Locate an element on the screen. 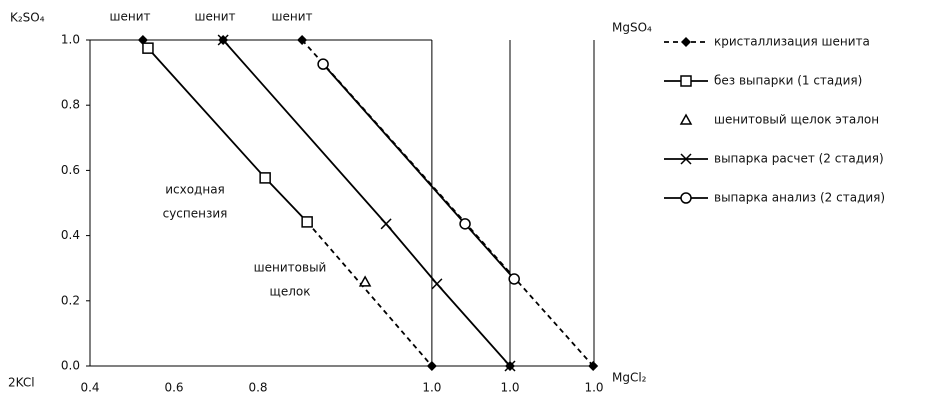 Image resolution: width=935 pixels, height=407 pixels. y-axis-label: K₂SO₄ is located at coordinates (27, 18).